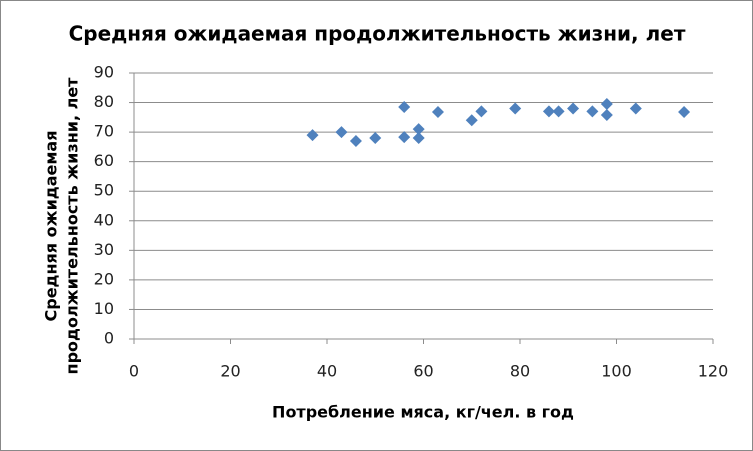 The width and height of the screenshot is (753, 451). What do you see at coordinates (423, 412) in the screenshot?
I see `x-axis-title: Потребление мяса, кг/чел. в год` at bounding box center [423, 412].